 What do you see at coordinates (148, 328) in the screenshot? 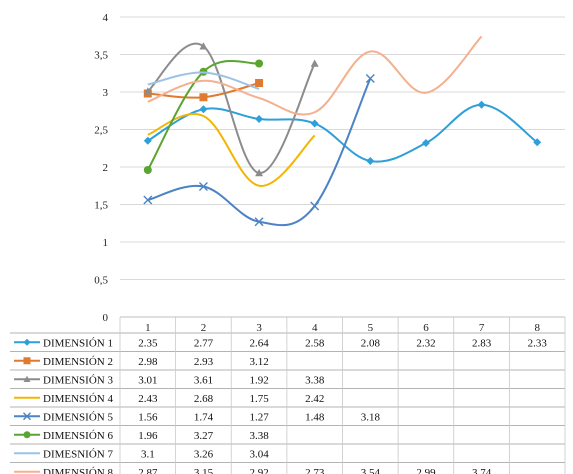
I see `x-tick-label: 1` at bounding box center [148, 328].